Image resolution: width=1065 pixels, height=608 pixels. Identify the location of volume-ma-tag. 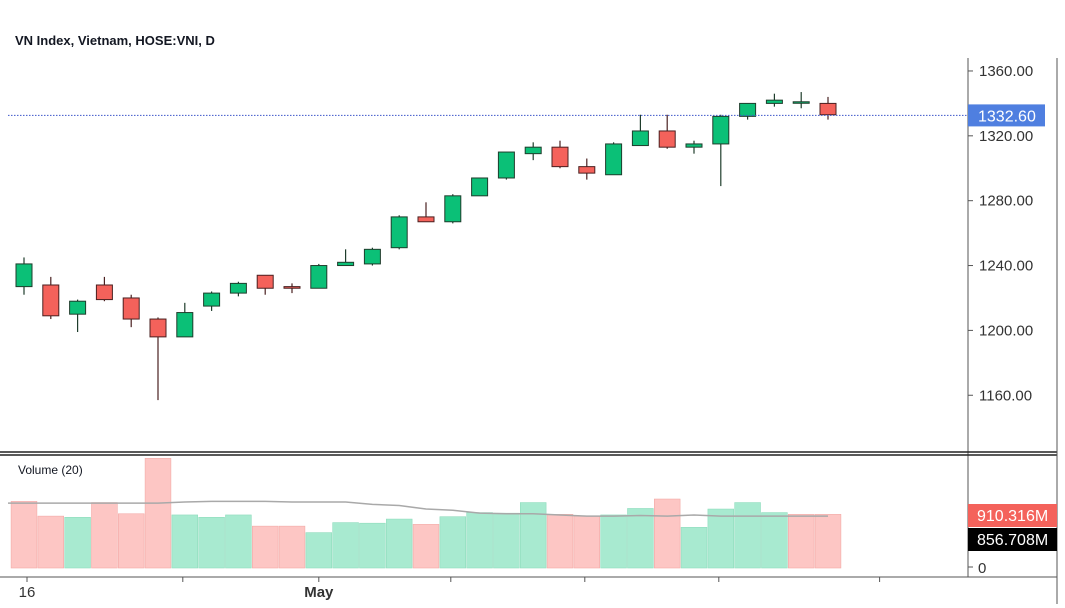
(1012, 539).